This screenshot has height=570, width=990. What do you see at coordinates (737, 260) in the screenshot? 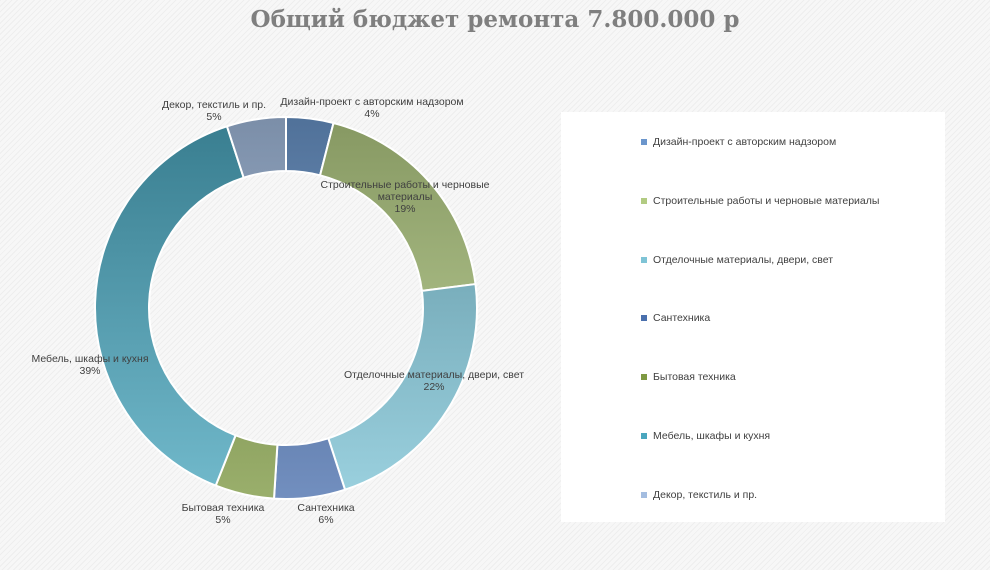
I see `legend-item: Отделочные материалы, двери, свет` at bounding box center [737, 260].